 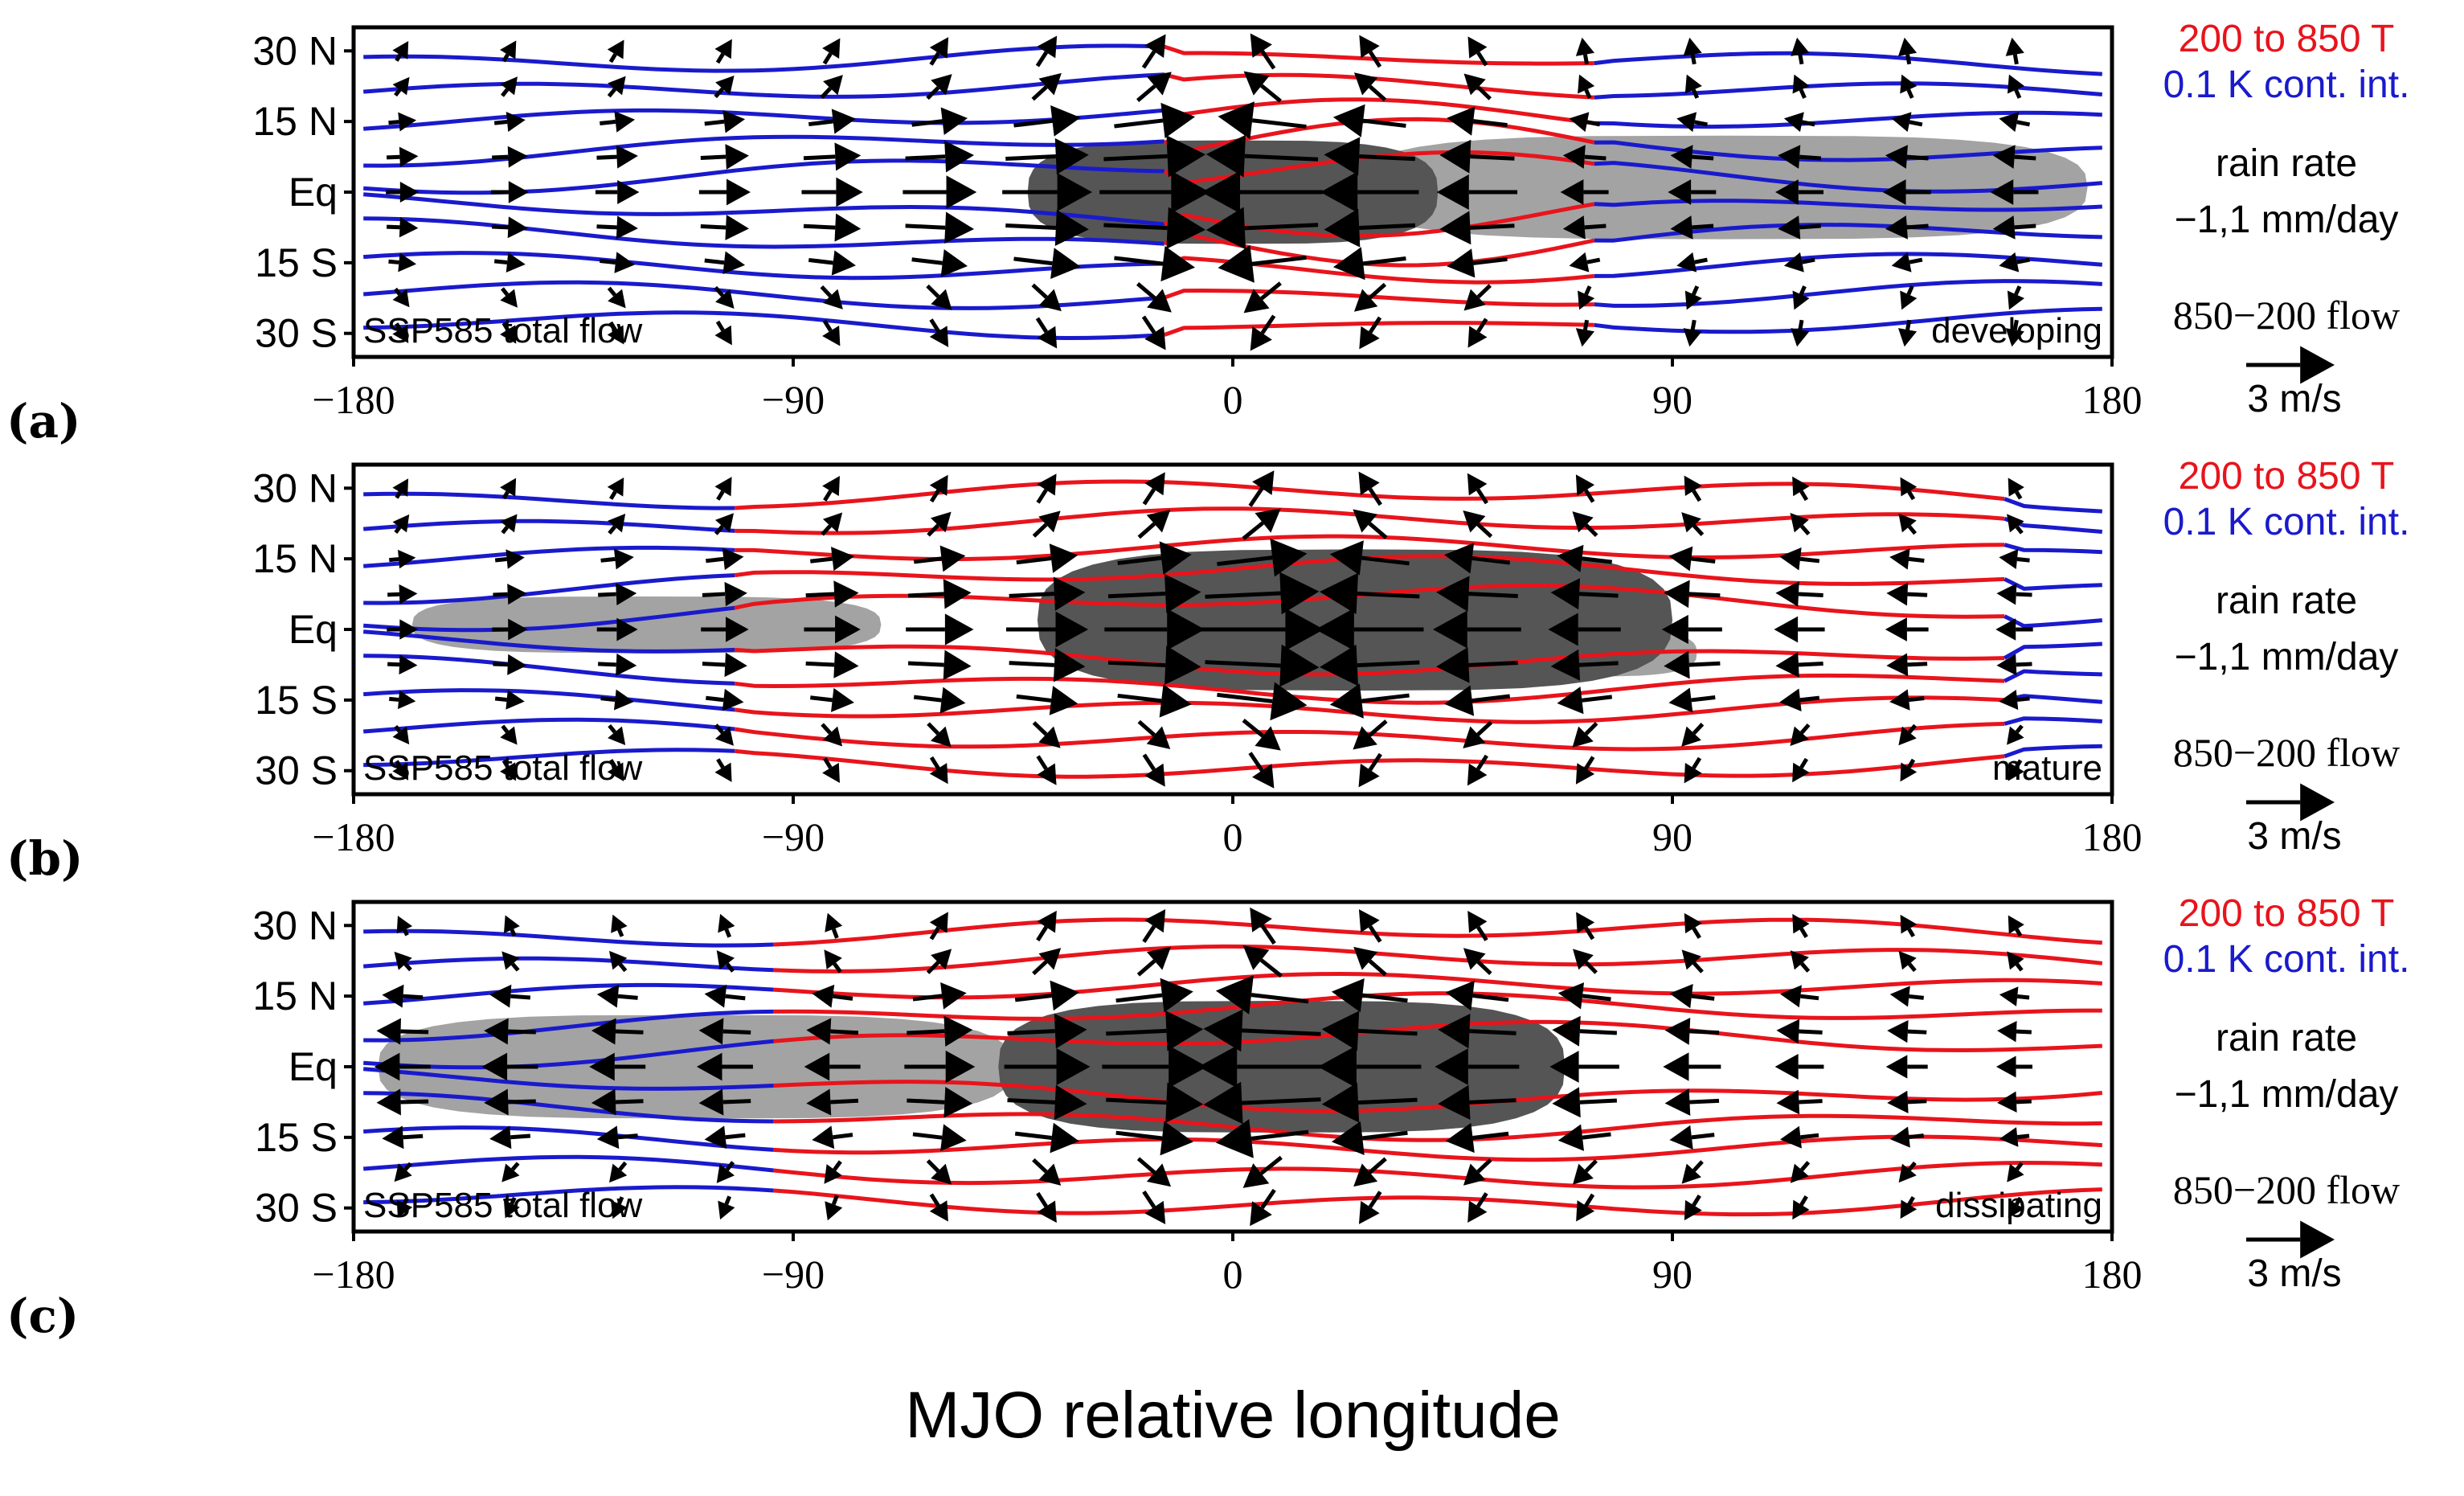 I want to click on panel-letter: (b), so click(x=44, y=858).